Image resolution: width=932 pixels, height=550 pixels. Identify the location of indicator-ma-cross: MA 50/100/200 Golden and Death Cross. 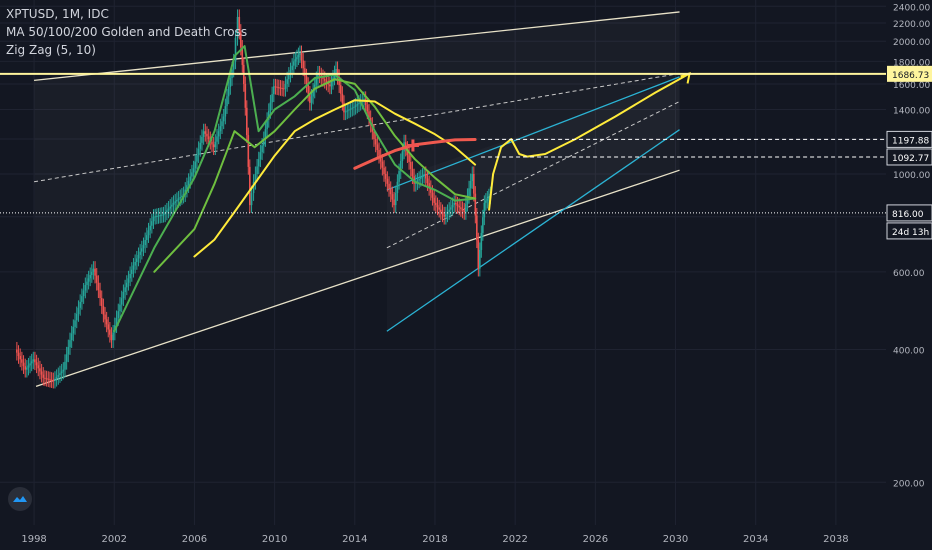
(127, 32).